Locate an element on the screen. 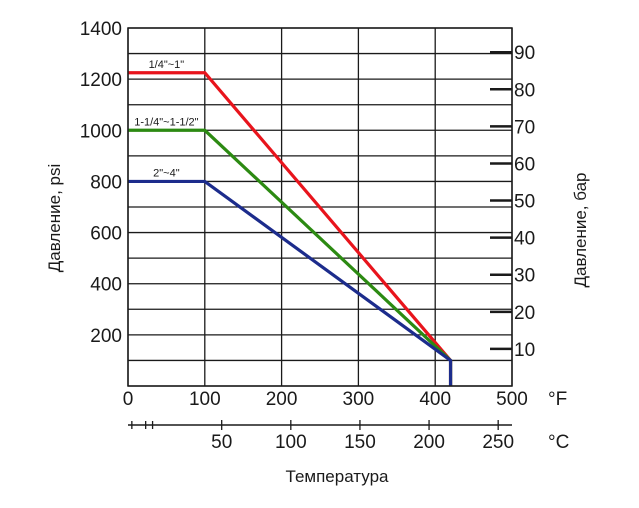  x-tick-label: 100 is located at coordinates (205, 399).